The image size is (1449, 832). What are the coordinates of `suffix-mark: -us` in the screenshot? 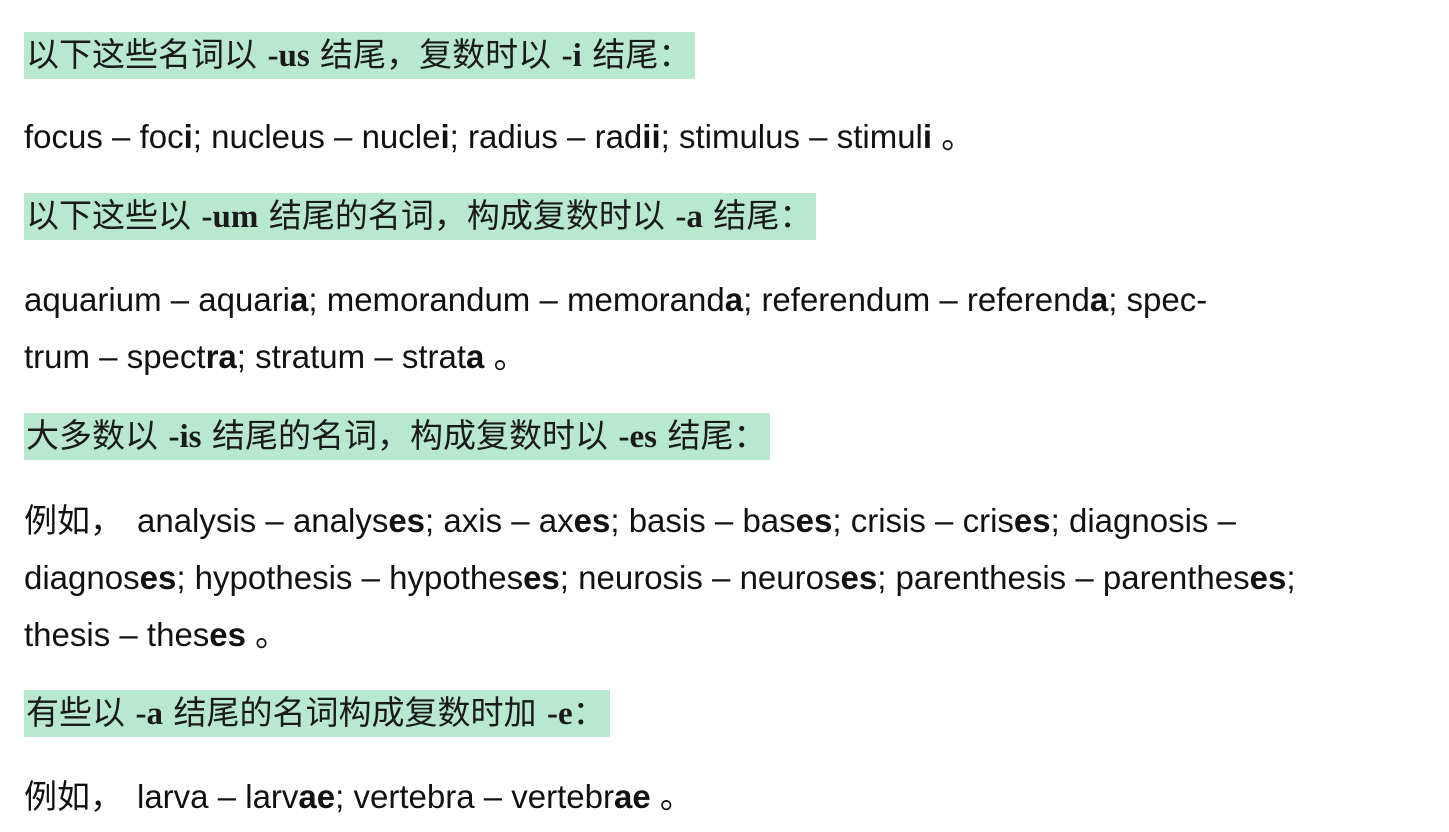 It's located at (288, 56).